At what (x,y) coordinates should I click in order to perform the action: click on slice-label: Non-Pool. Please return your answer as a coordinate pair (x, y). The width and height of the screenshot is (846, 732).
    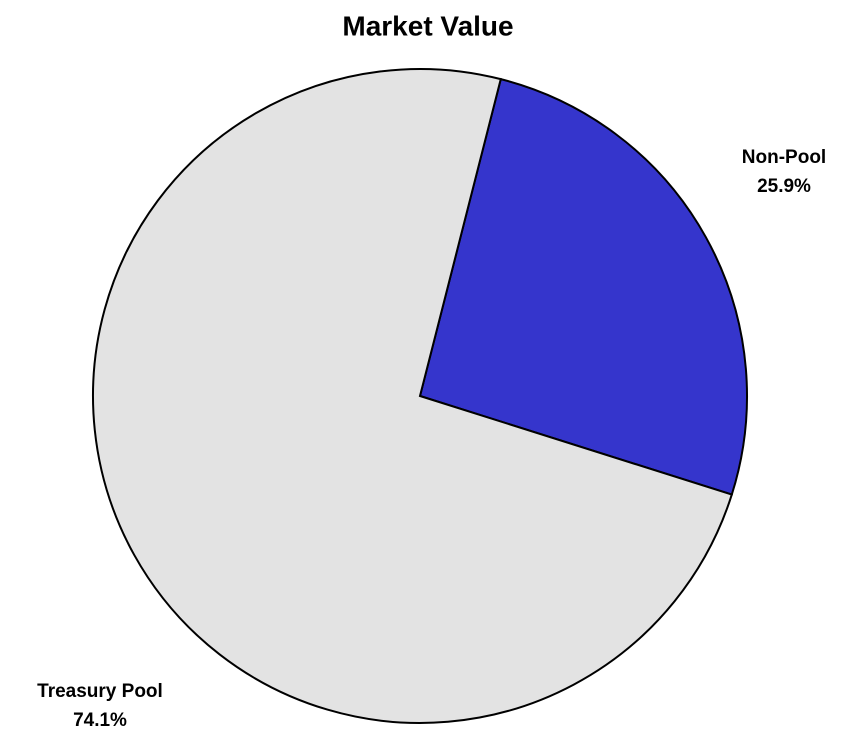
    Looking at the image, I should click on (784, 157).